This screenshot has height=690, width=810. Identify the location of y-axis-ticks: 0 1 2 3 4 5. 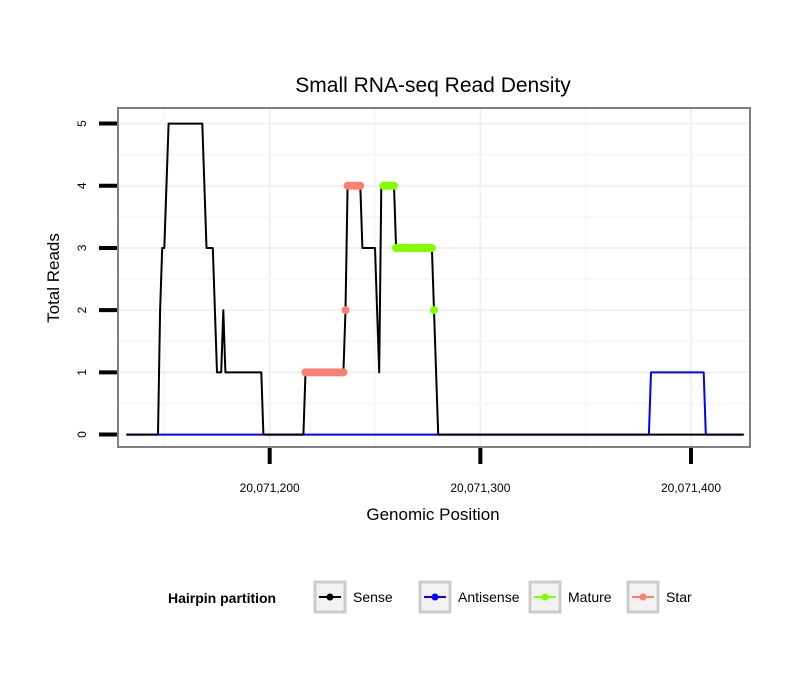
(96, 279).